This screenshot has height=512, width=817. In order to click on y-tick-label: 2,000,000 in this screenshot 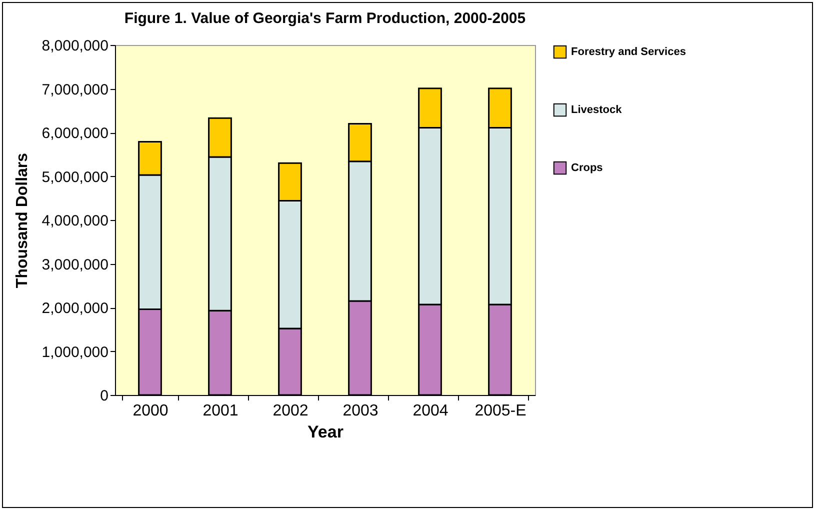, I will do `click(75, 308)`.